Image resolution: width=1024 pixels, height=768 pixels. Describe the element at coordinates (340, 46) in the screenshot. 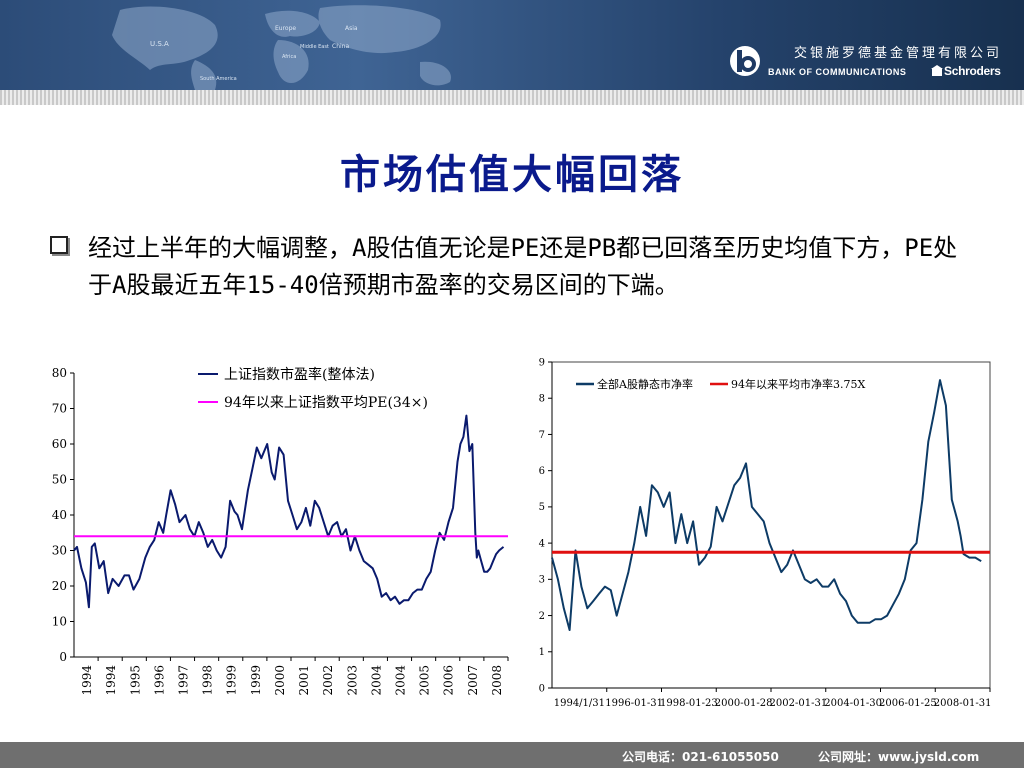

I see `map-label-china: China` at that location.